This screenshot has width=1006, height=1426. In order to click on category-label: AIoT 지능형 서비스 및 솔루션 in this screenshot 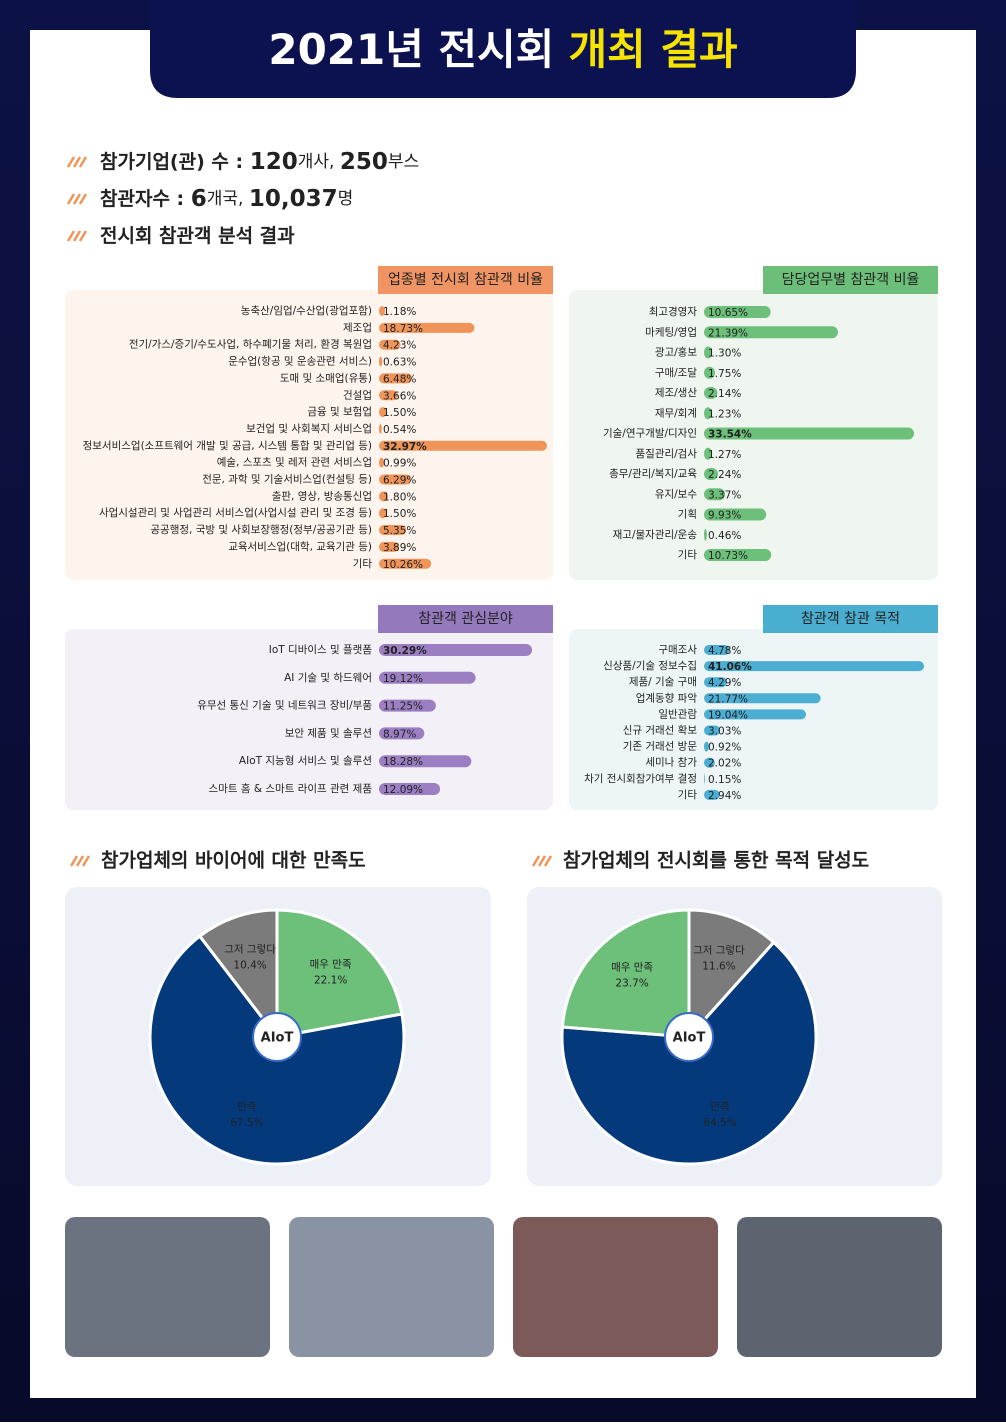, I will do `click(305, 761)`.